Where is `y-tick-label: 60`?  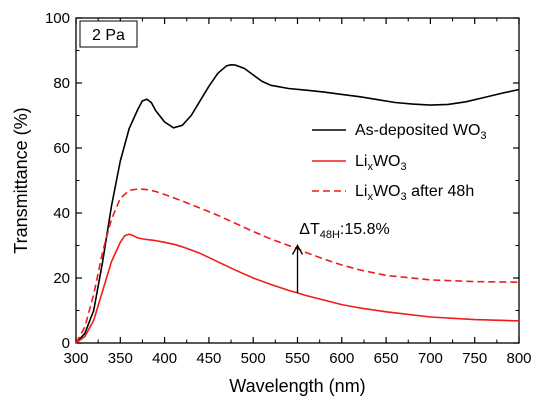
y-tick-label: 60 is located at coordinates (61, 148).